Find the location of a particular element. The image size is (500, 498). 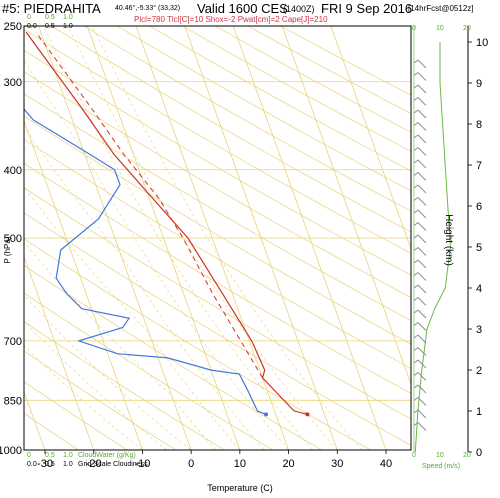

speed-label: Speed (m/s) is located at coordinates (441, 466).